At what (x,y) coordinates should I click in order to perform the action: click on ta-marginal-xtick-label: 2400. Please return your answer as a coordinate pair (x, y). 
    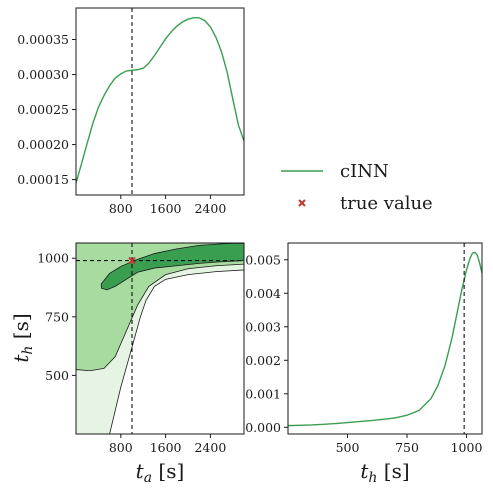
    Looking at the image, I should click on (210, 208).